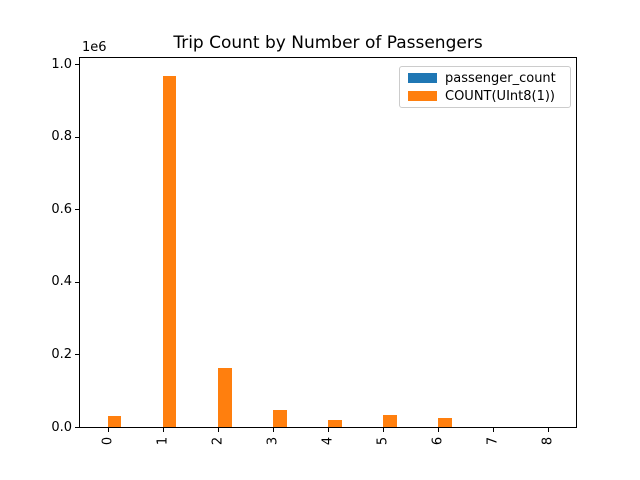  What do you see at coordinates (61, 137) in the screenshot?
I see `y-tick-label: 0.8` at bounding box center [61, 137].